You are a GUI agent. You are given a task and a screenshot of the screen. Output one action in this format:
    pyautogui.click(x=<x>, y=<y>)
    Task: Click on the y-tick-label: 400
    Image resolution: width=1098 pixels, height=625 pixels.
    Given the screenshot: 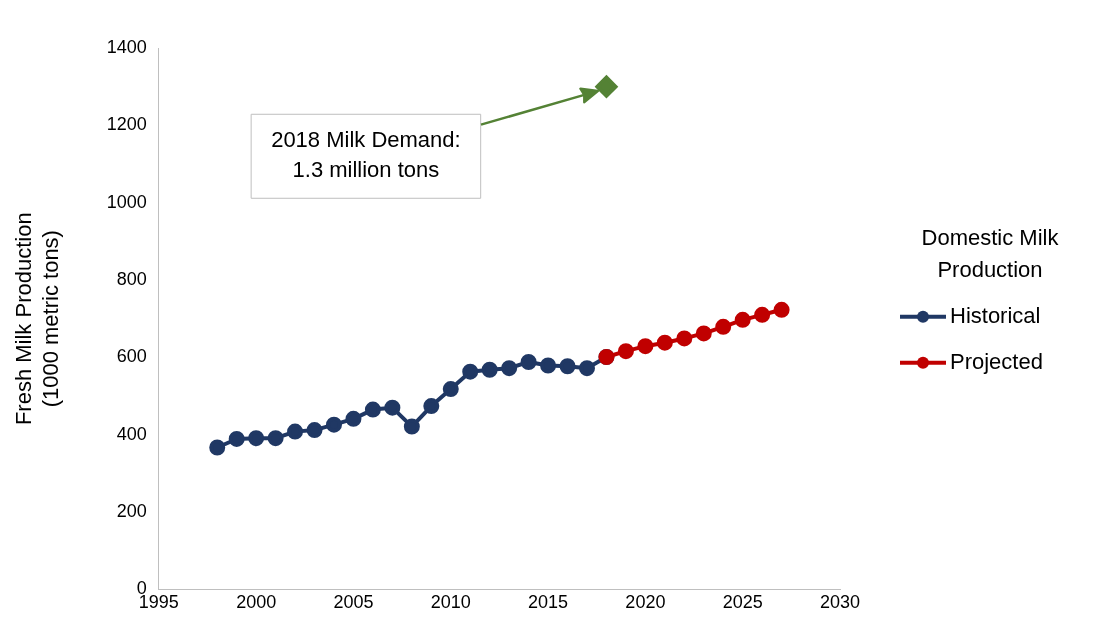 What is the action you would take?
    pyautogui.click(x=131, y=433)
    